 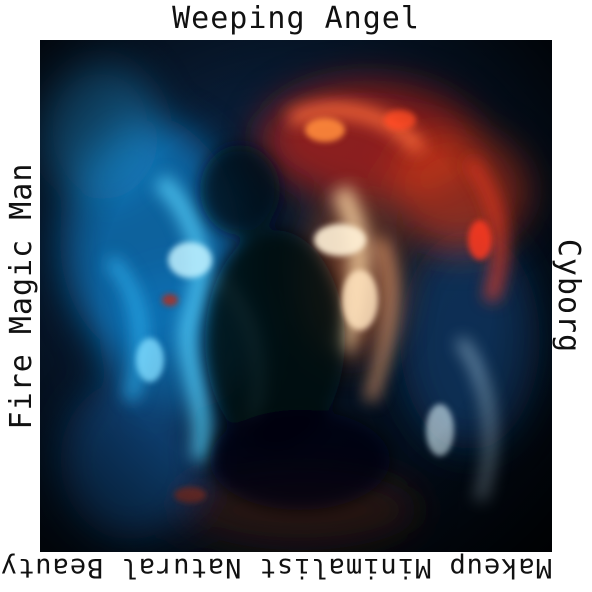 I want to click on label-left: Fire Magic Man, so click(x=21, y=296).